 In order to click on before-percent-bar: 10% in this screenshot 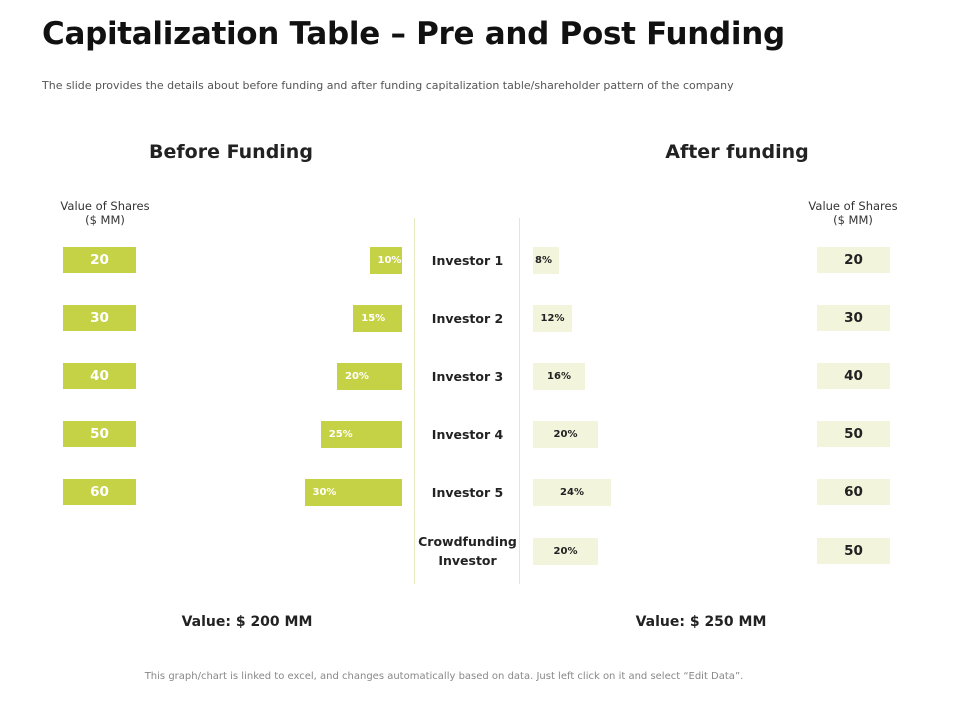, I will do `click(385, 260)`.